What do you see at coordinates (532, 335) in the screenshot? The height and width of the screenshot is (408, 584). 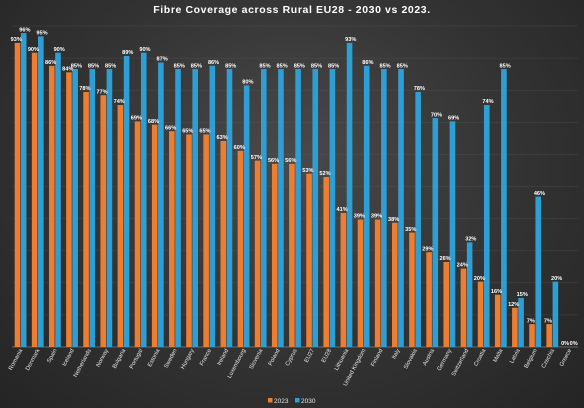 I see `bar-2023-belgium` at bounding box center [532, 335].